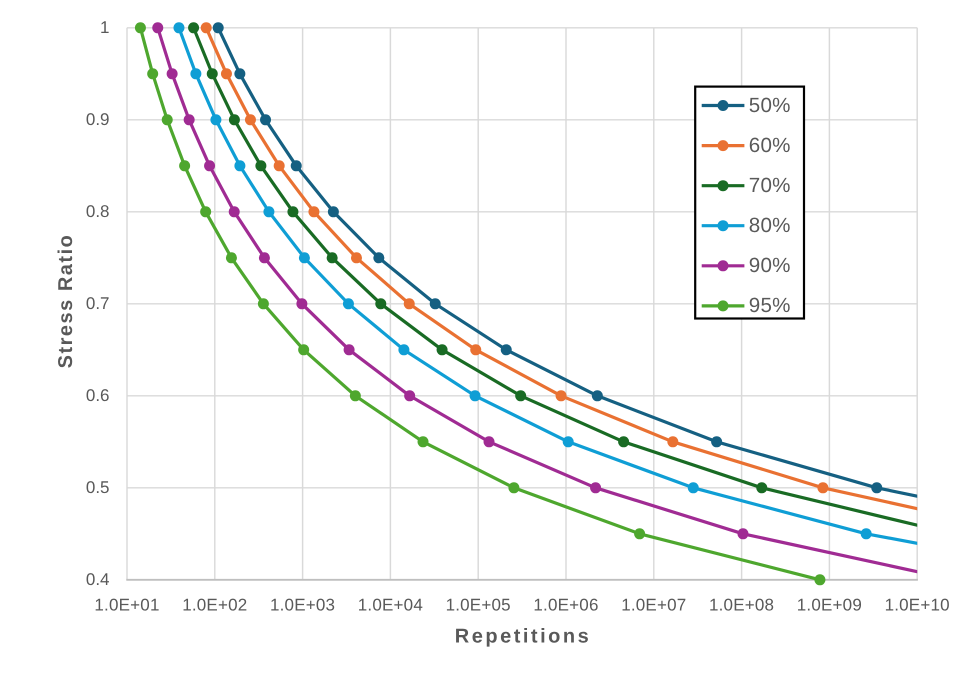 The image size is (971, 698). What do you see at coordinates (98, 395) in the screenshot?
I see `svg-text: 0.6` at bounding box center [98, 395].